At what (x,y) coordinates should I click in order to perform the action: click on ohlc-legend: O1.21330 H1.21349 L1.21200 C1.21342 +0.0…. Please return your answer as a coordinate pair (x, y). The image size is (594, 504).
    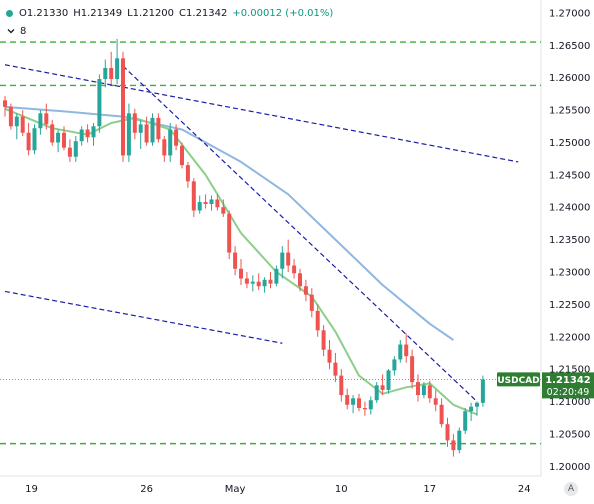
    Looking at the image, I should click on (172, 13).